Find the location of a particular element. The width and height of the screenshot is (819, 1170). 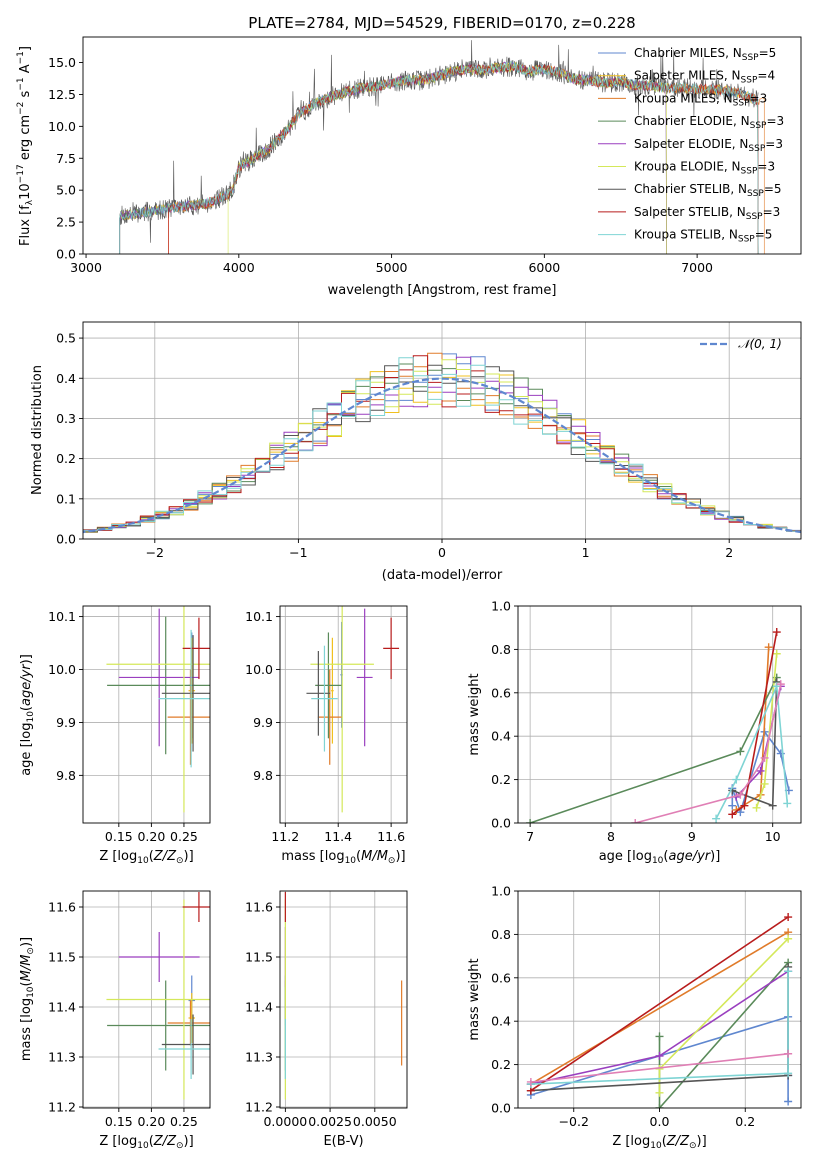

x-tick-label: 9 is located at coordinates (692, 836).